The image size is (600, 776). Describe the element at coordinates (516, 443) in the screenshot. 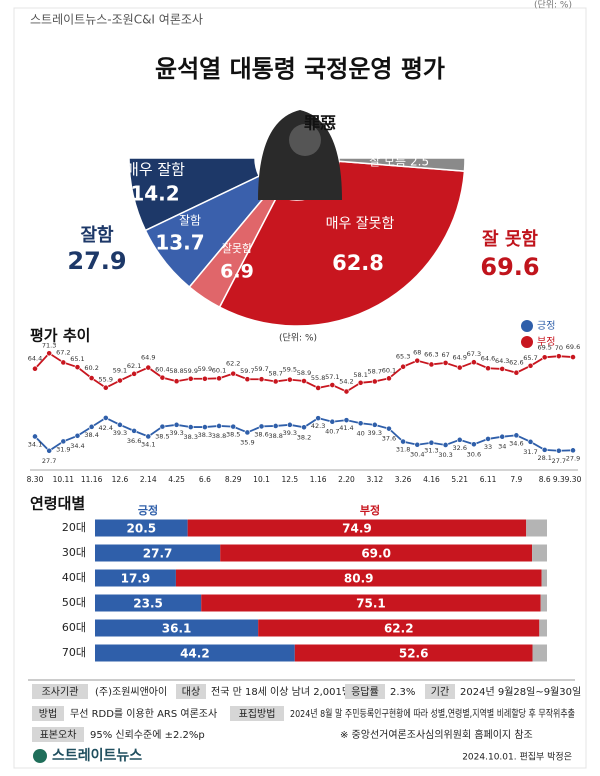

I see `value-label: 34.6` at that location.